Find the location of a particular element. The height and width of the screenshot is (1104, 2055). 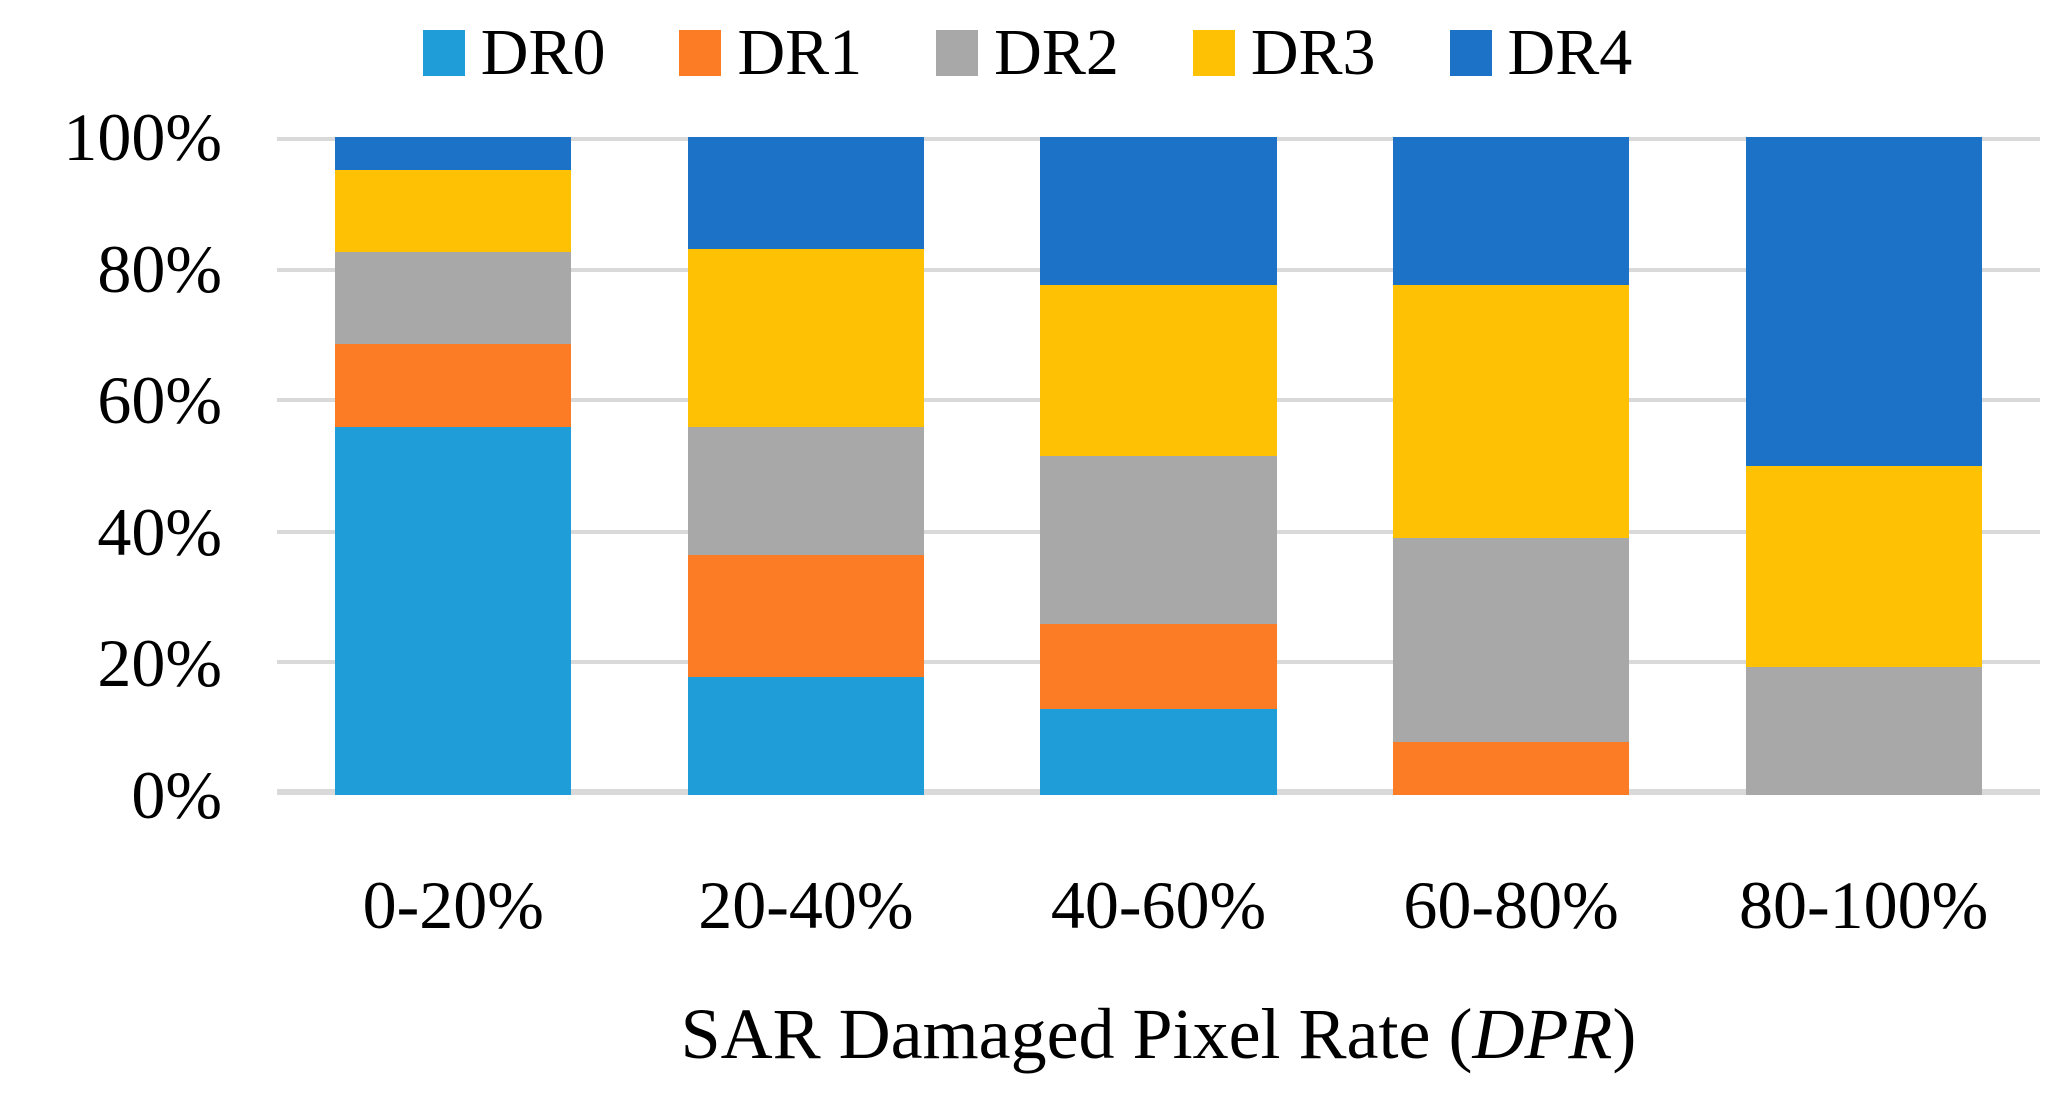

bar-segment-0-20%-dr2 is located at coordinates (453, 298).